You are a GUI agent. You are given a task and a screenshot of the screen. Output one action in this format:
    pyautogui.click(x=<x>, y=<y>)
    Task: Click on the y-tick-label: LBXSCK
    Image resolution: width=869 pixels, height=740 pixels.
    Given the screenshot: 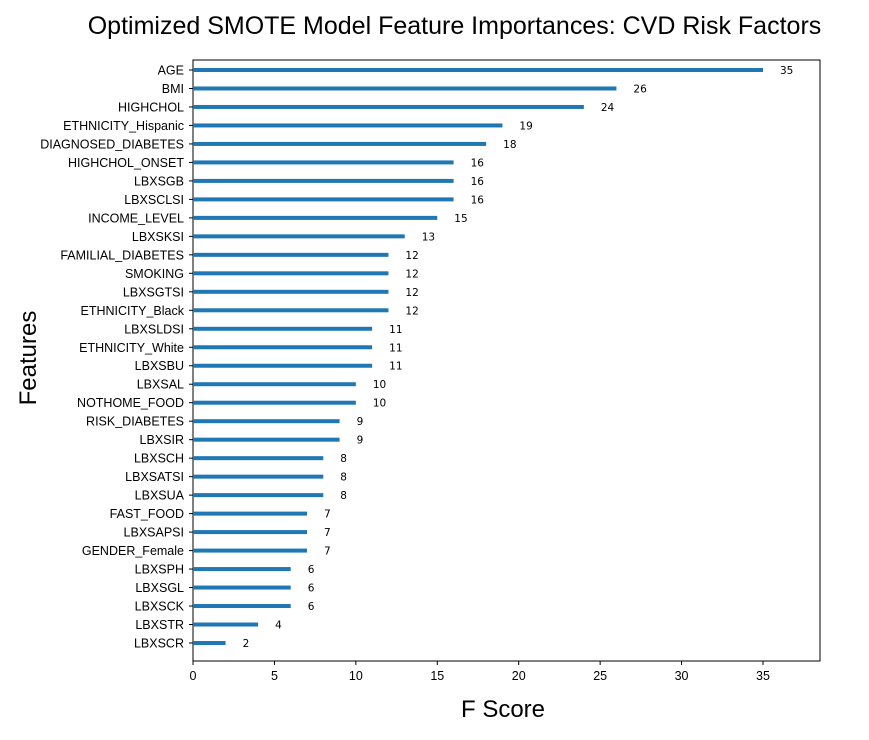 What is the action you would take?
    pyautogui.click(x=160, y=607)
    